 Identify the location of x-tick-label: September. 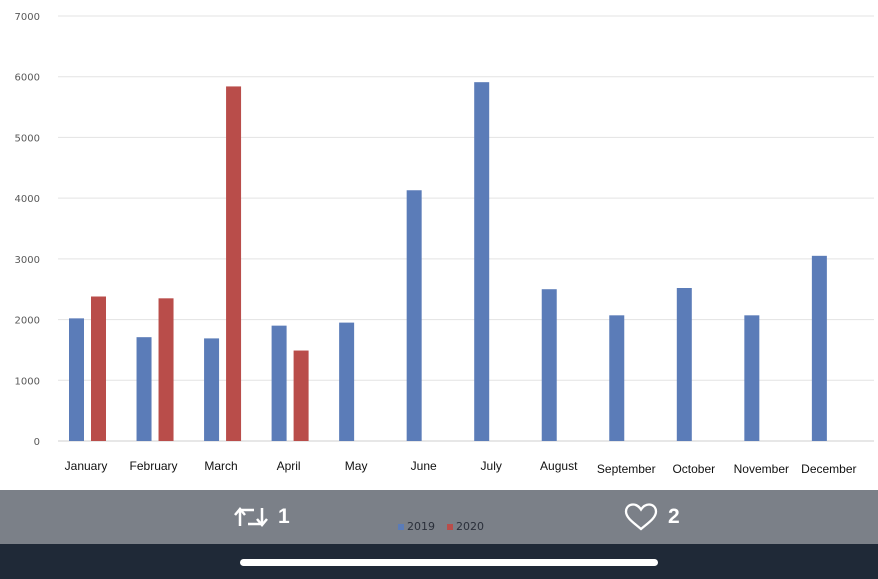
(626, 469).